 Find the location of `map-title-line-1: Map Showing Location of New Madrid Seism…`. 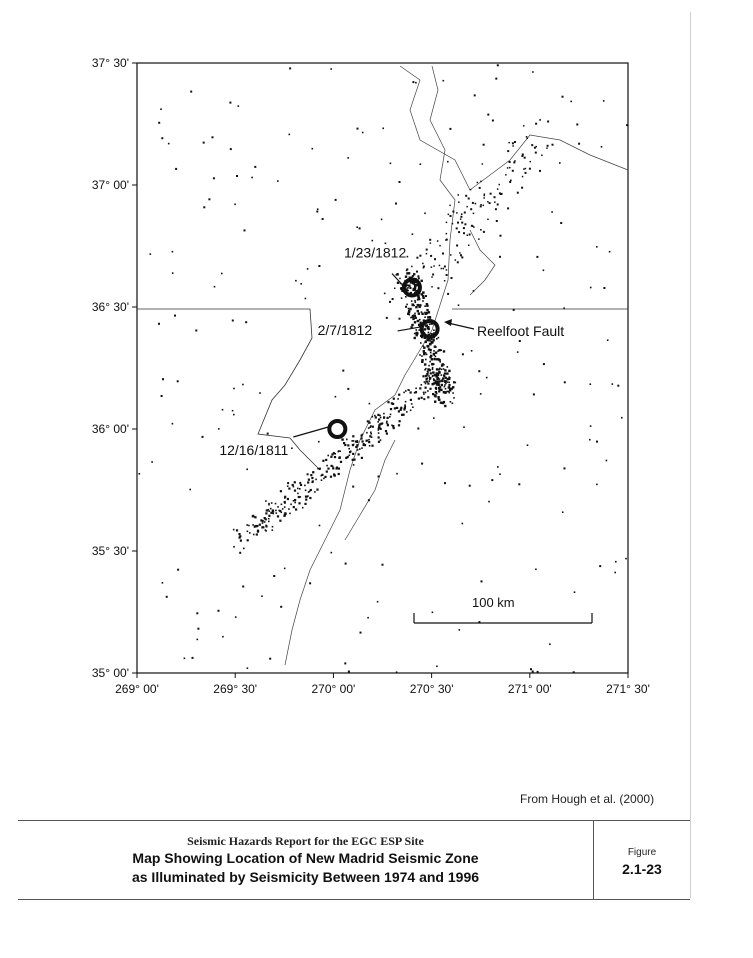

map-title-line-1: Map Showing Location of New Madrid Seism… is located at coordinates (305, 858).